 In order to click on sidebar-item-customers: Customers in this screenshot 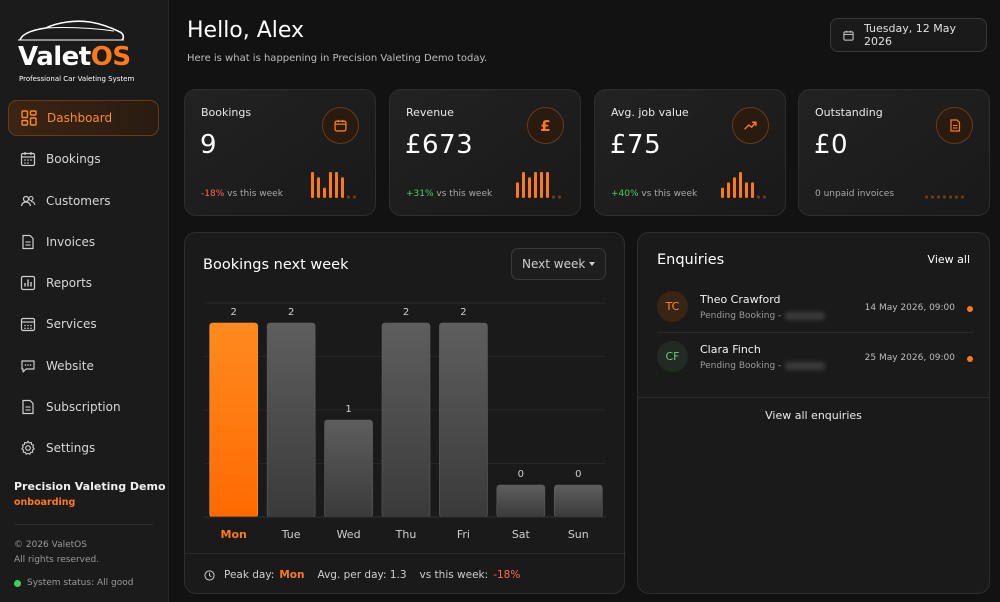, I will do `click(83, 201)`.